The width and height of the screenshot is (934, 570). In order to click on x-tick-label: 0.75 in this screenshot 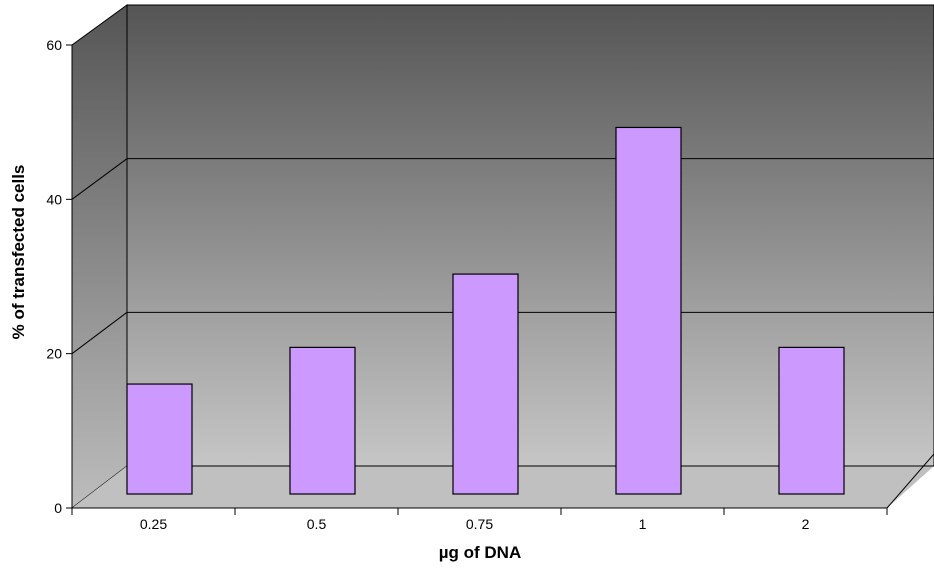, I will do `click(479, 524)`.